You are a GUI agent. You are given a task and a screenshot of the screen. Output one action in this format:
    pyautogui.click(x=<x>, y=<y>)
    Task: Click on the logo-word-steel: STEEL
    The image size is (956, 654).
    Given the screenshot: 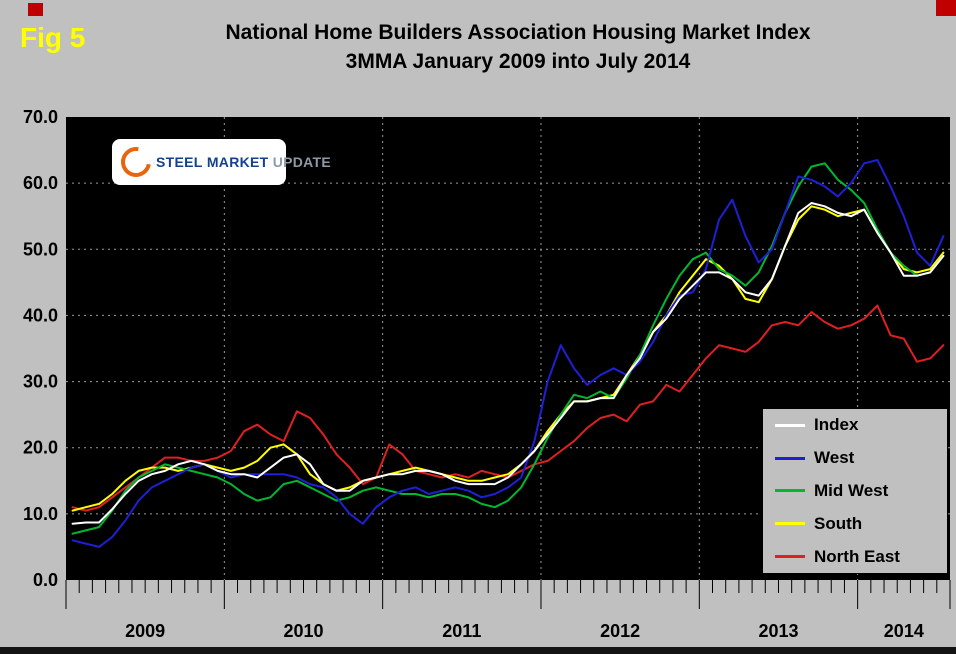 What is the action you would take?
    pyautogui.click(x=179, y=162)
    